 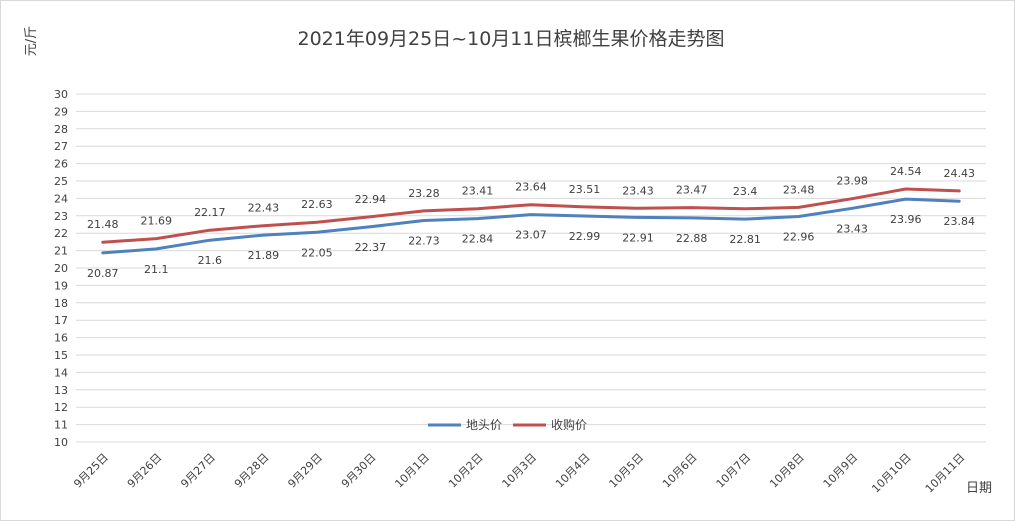 I want to click on data-label: 20.87, so click(x=103, y=273).